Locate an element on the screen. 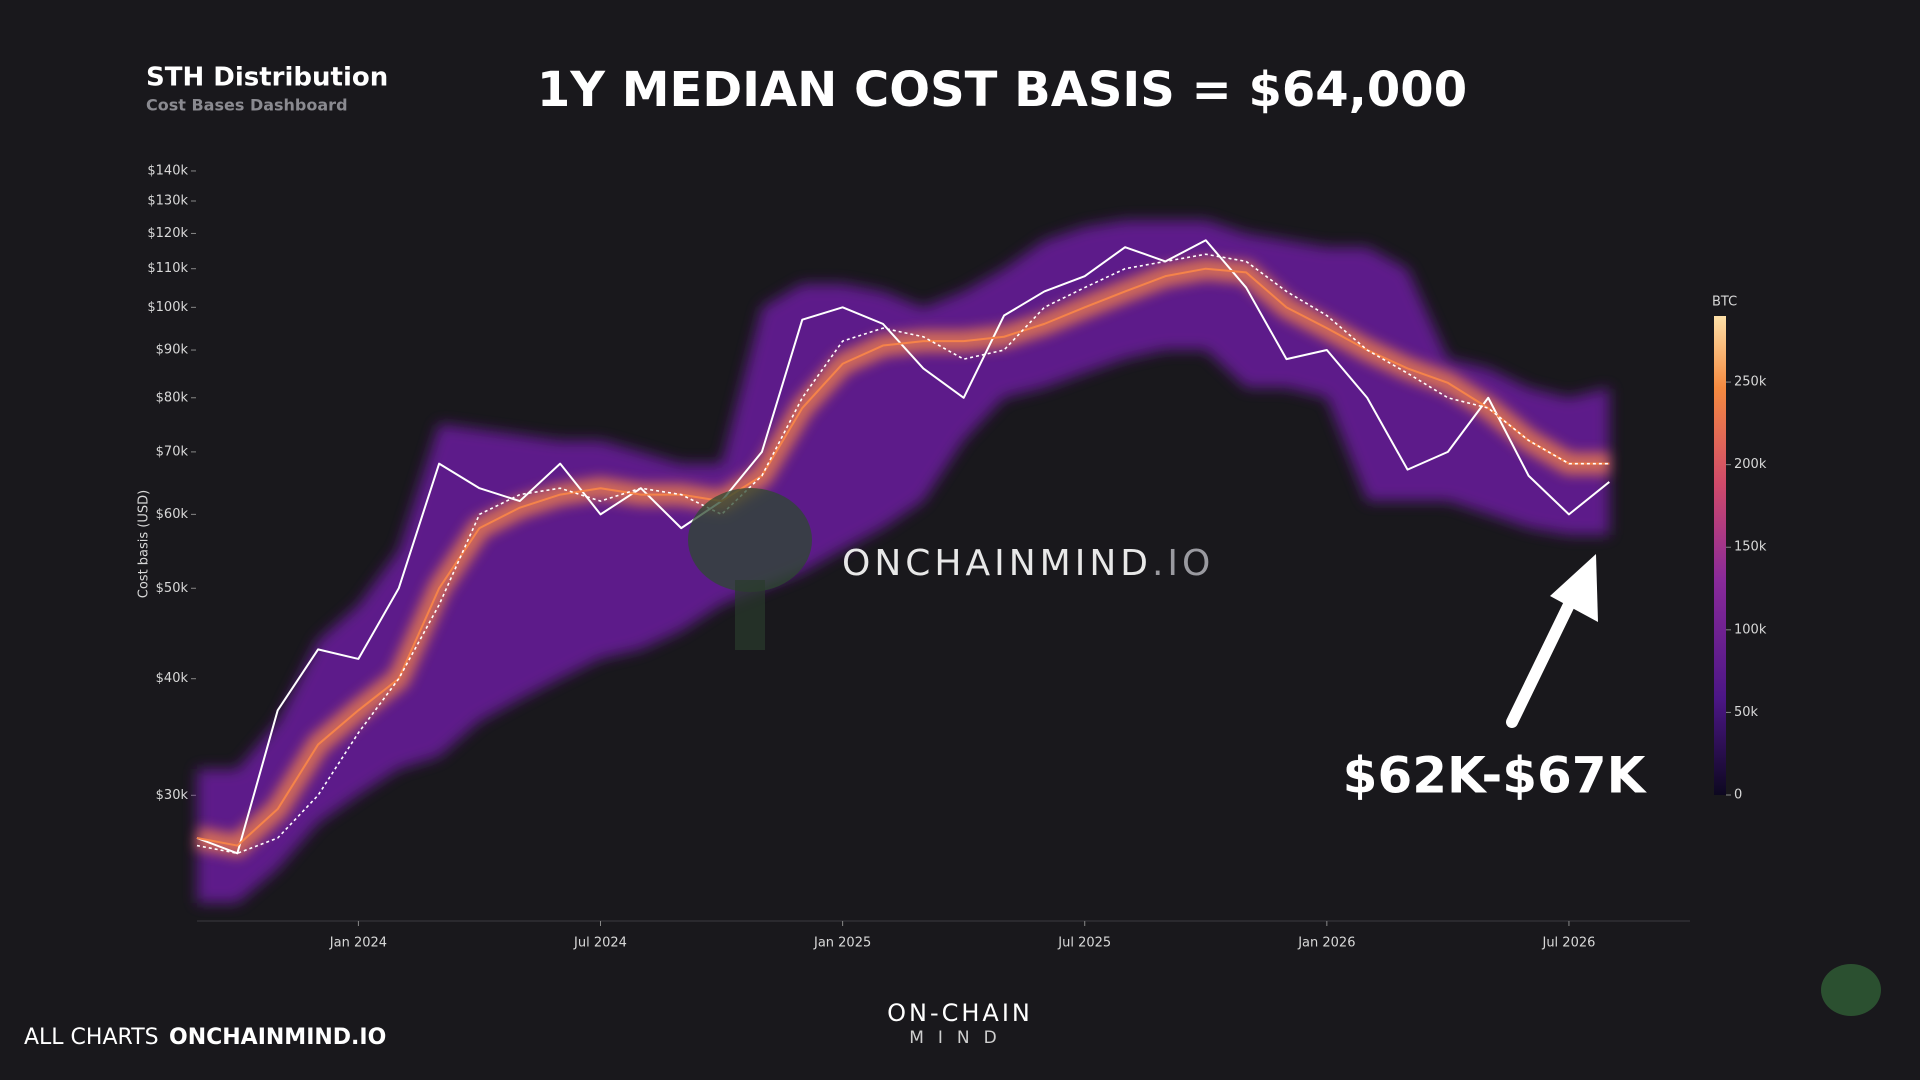 The height and width of the screenshot is (1080, 1920). footer-link-label: ALL CHARTS is located at coordinates (91, 1037).